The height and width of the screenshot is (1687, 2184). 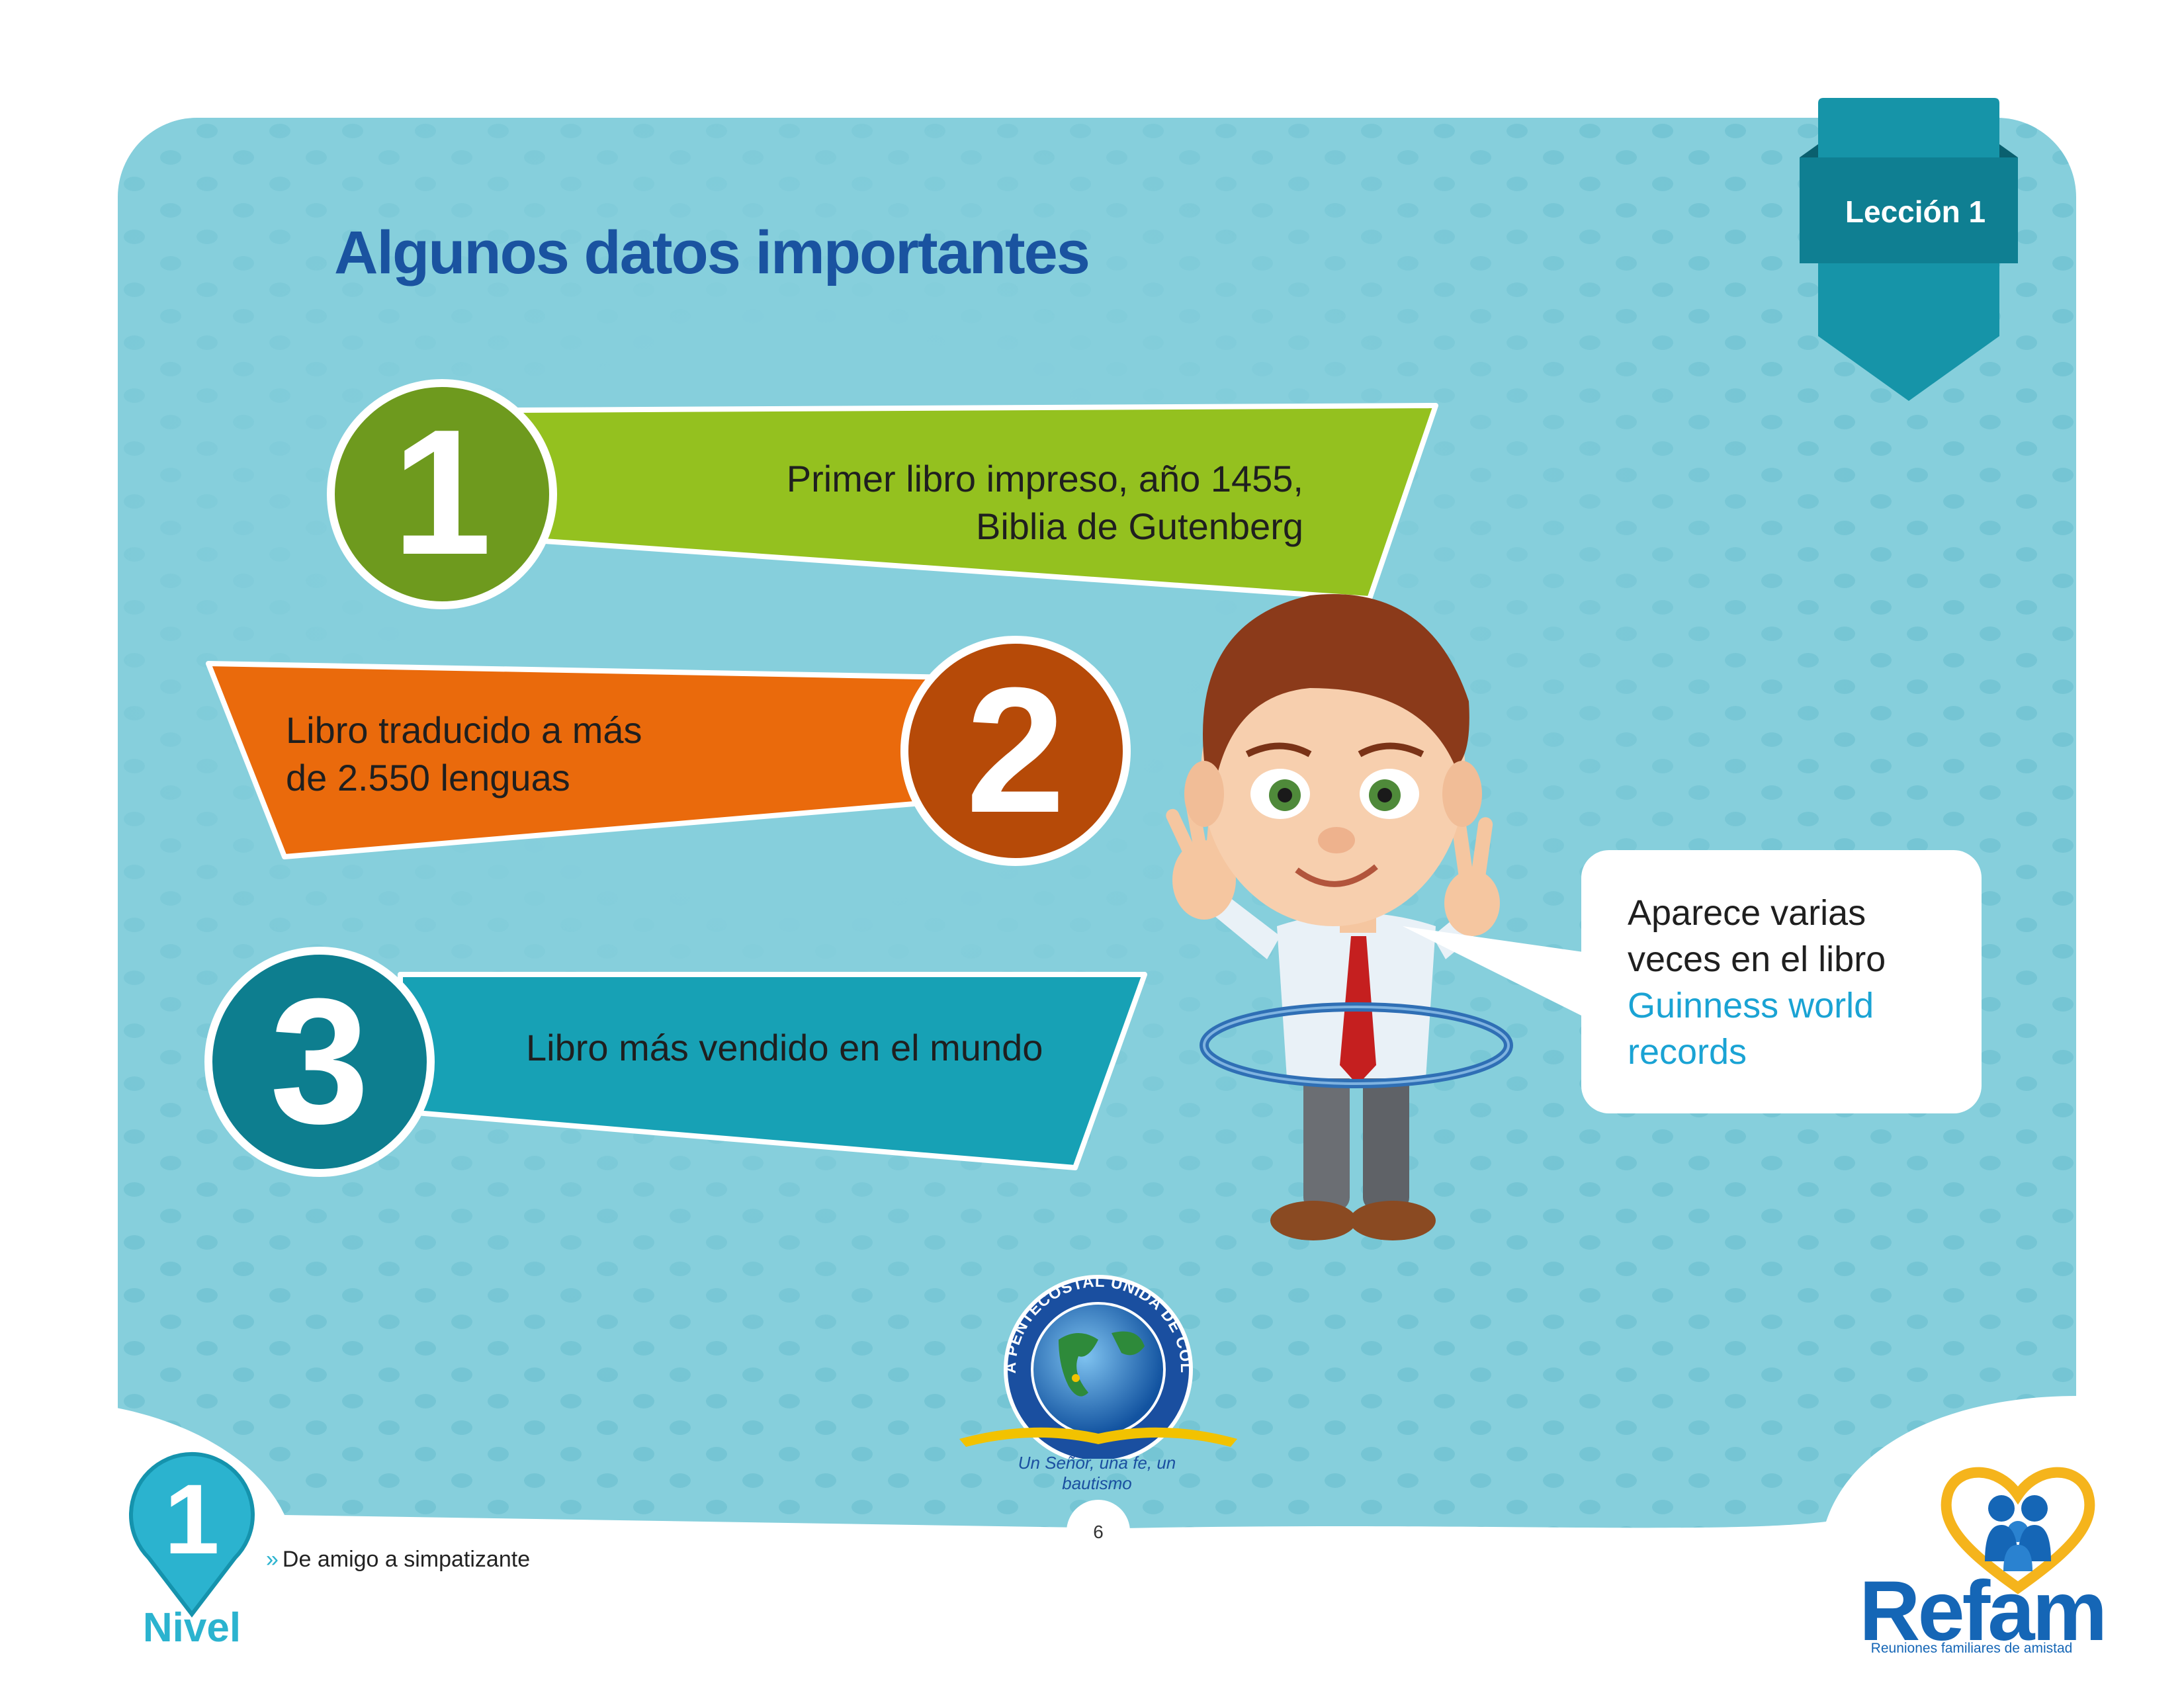 I want to click on fact-3-banner, so click(x=676, y=1062).